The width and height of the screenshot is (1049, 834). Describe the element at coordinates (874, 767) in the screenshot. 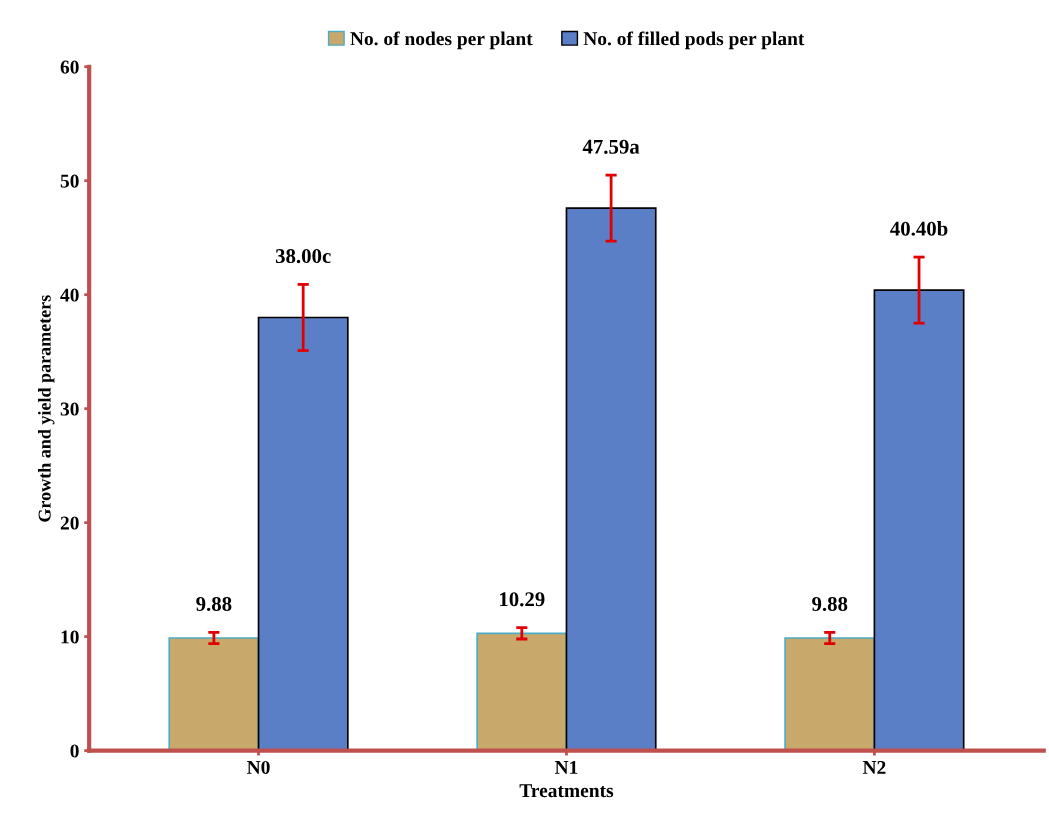

I see `x-tick-label: N2` at that location.